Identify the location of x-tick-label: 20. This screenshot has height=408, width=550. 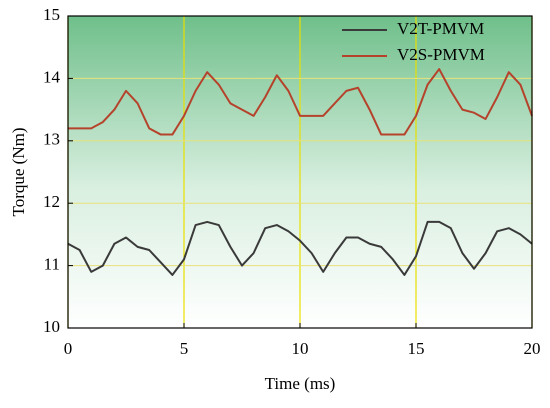
(532, 348).